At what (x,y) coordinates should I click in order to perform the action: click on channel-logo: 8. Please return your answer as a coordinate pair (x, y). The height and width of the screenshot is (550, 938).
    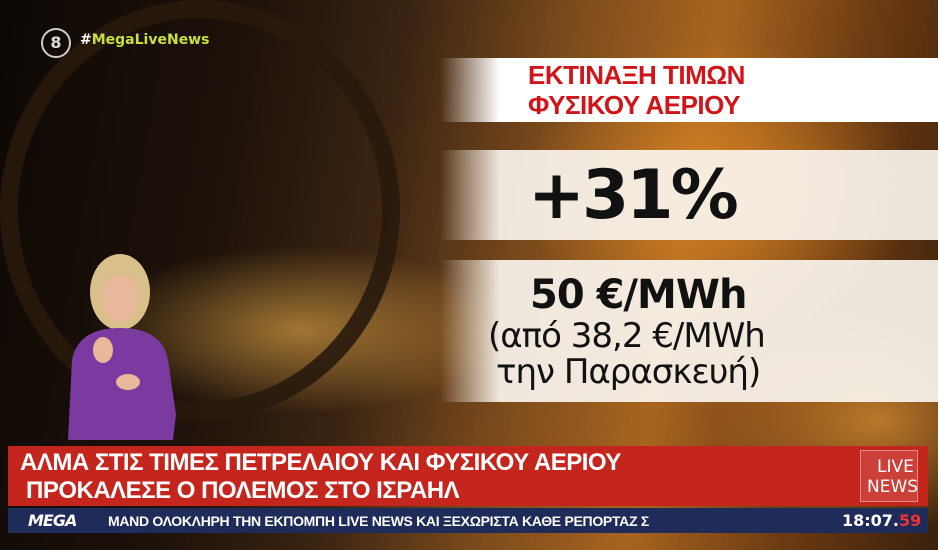
    Looking at the image, I should click on (56, 43).